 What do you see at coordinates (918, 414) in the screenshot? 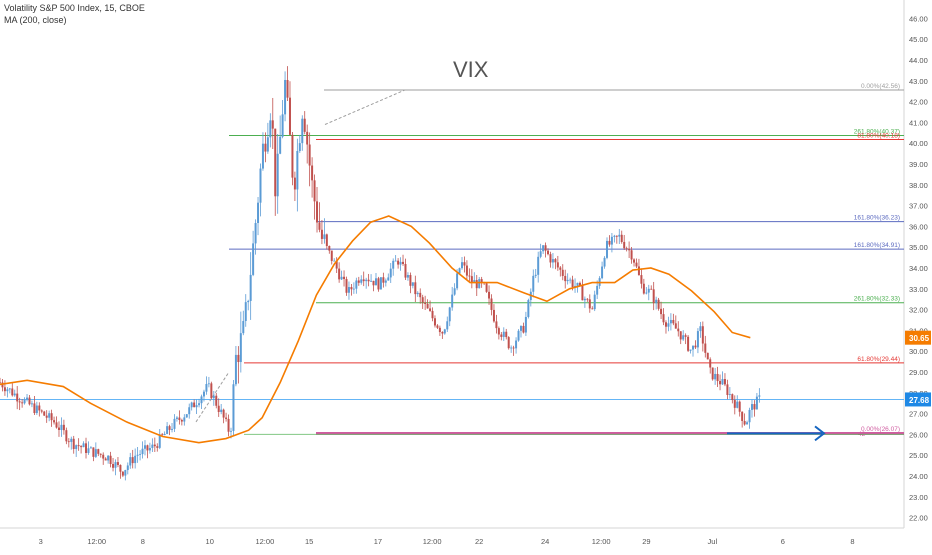
I see `y-tick-label: 27.00` at bounding box center [918, 414].